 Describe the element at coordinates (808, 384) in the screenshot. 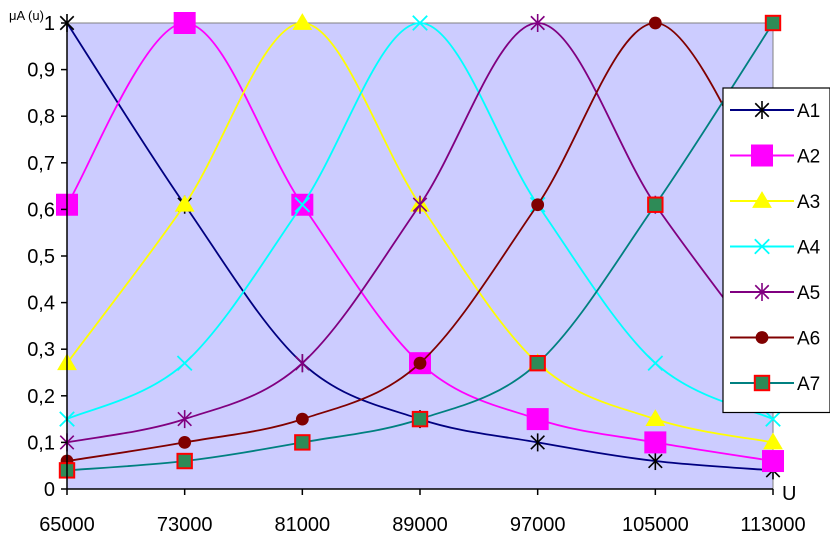

I see `legend-label: A7` at that location.